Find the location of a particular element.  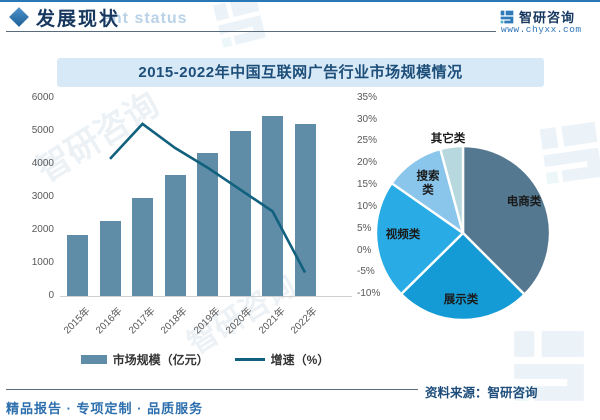

pie-label-电商类: 电商类 is located at coordinates (524, 201).